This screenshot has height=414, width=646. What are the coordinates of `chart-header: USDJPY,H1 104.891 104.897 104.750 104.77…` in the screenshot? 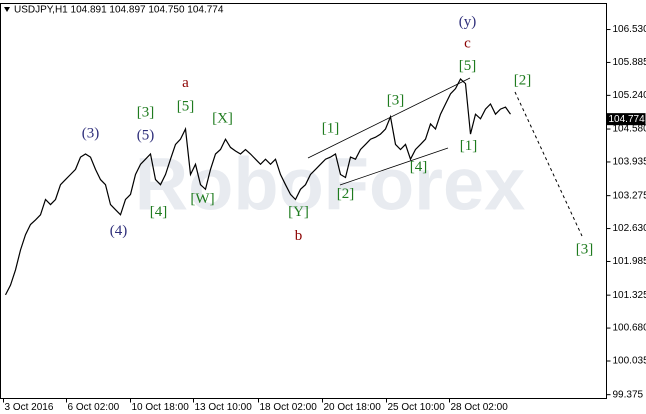 It's located at (119, 10).